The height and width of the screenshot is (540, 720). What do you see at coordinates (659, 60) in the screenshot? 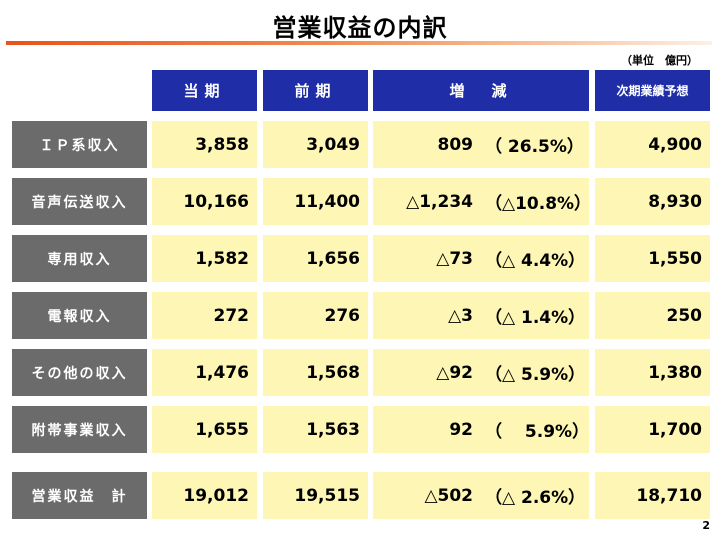
I see `unit-note: （単位 億円）` at bounding box center [659, 60].